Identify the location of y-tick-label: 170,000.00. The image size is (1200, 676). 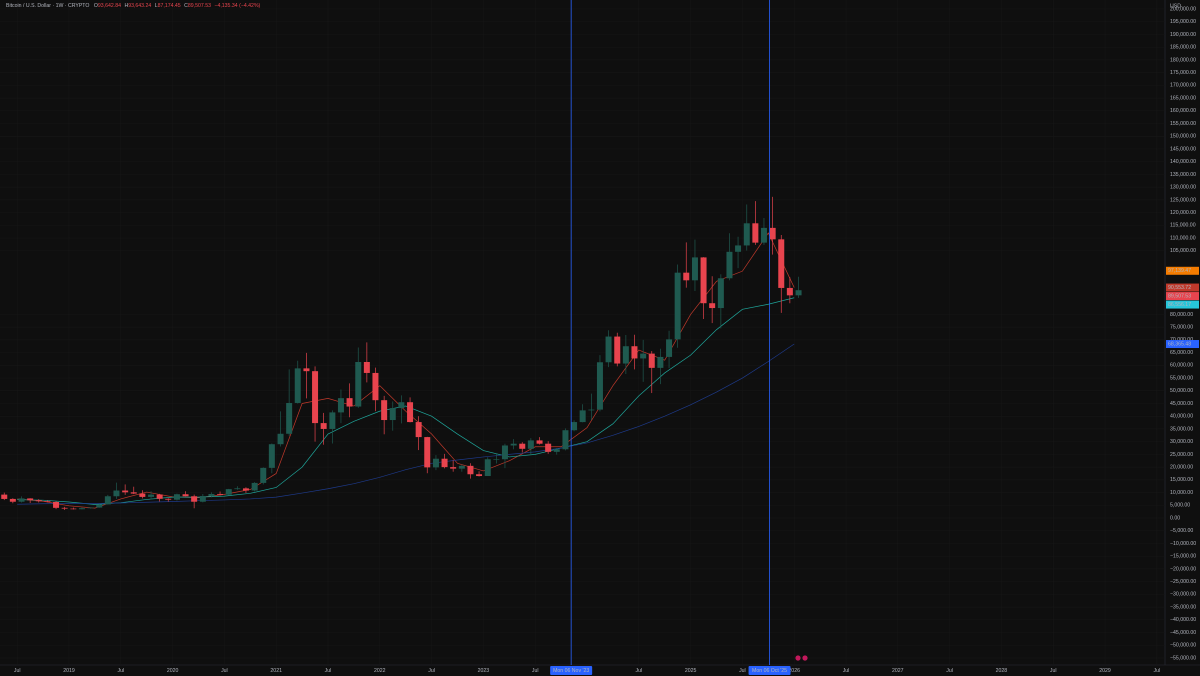
(1183, 86).